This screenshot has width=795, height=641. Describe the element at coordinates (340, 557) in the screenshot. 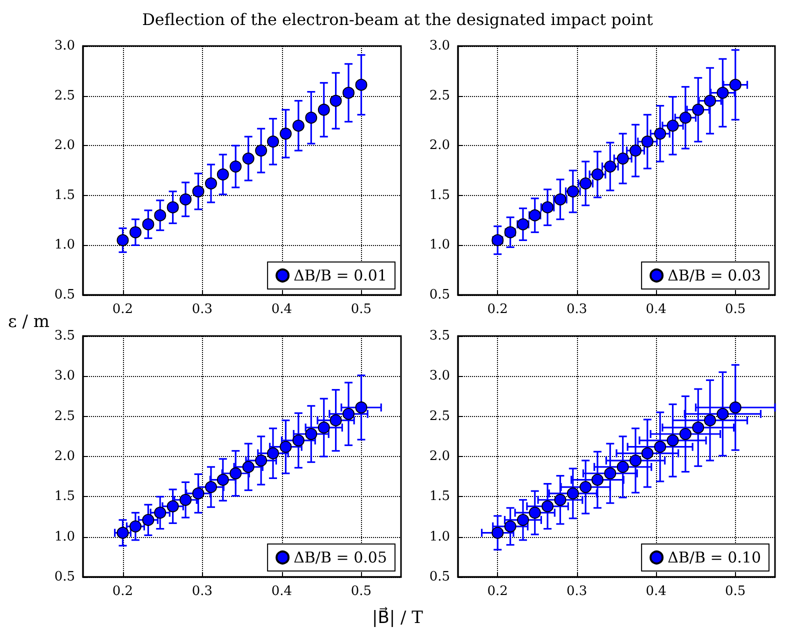

I see `legend-label: ΔB/B = 0.05` at that location.